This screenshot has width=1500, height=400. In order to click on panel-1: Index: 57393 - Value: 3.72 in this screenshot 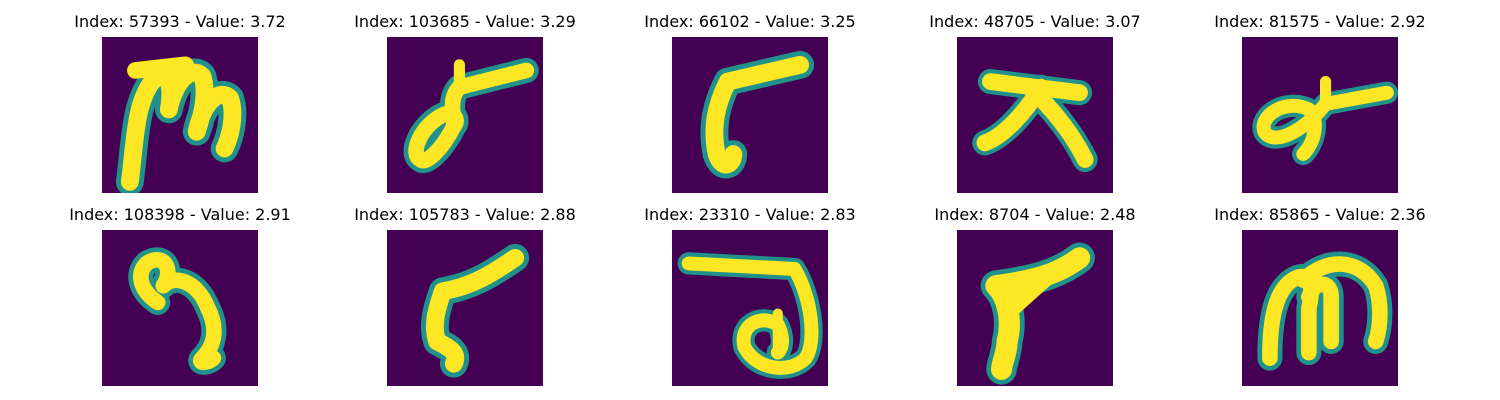, I will do `click(180, 105)`.